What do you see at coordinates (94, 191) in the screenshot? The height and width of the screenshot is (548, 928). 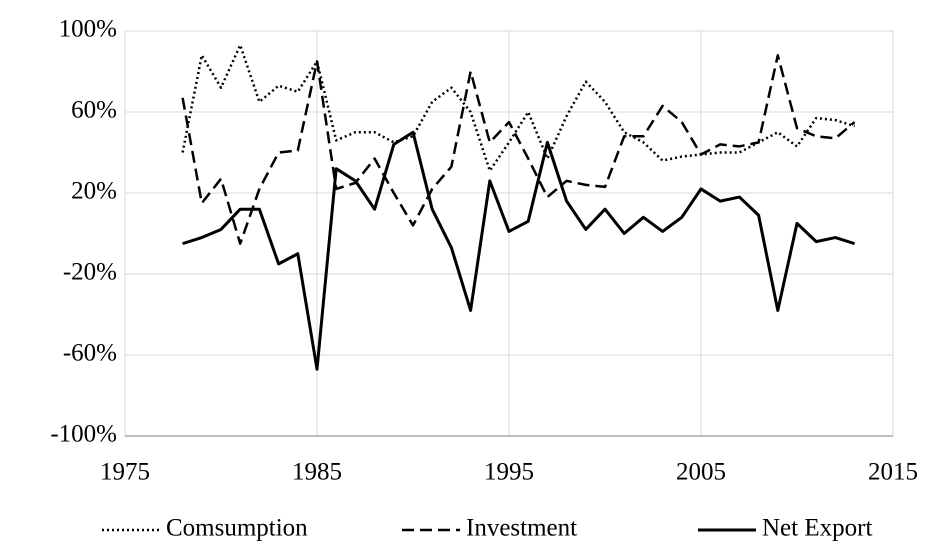 I see `y-tick-label: 20%` at bounding box center [94, 191].